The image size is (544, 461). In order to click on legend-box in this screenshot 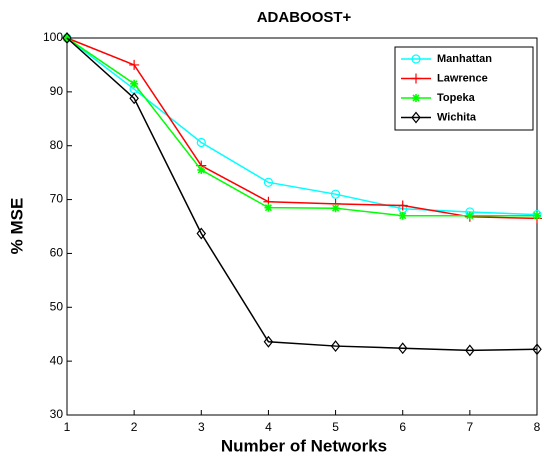, I will do `click(464, 88)`.